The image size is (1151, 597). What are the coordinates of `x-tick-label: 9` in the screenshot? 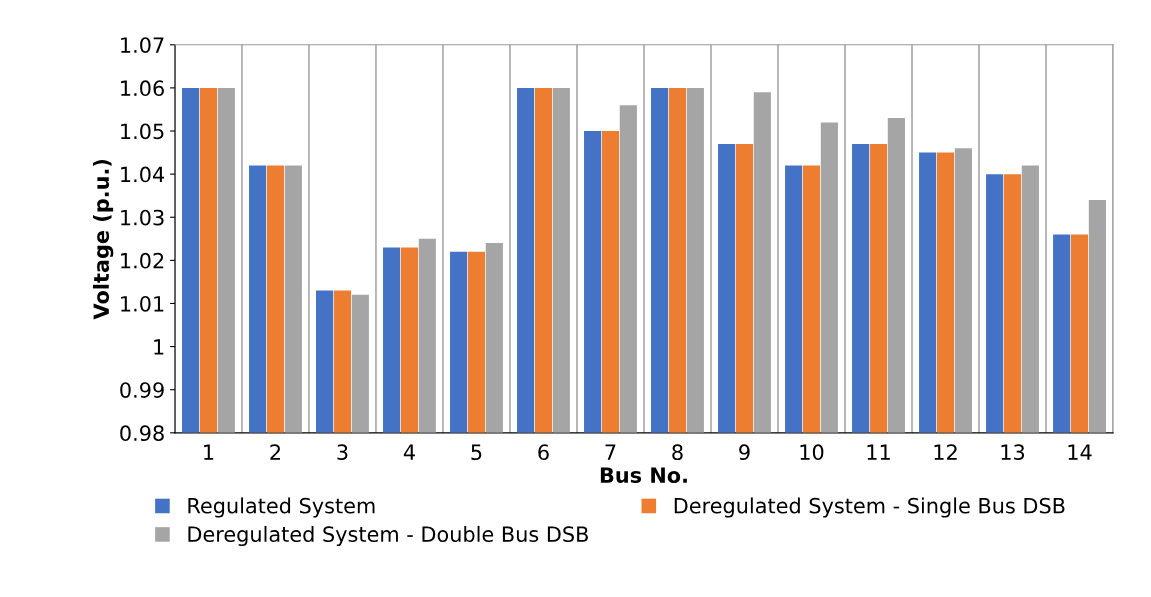 It's located at (744, 452).